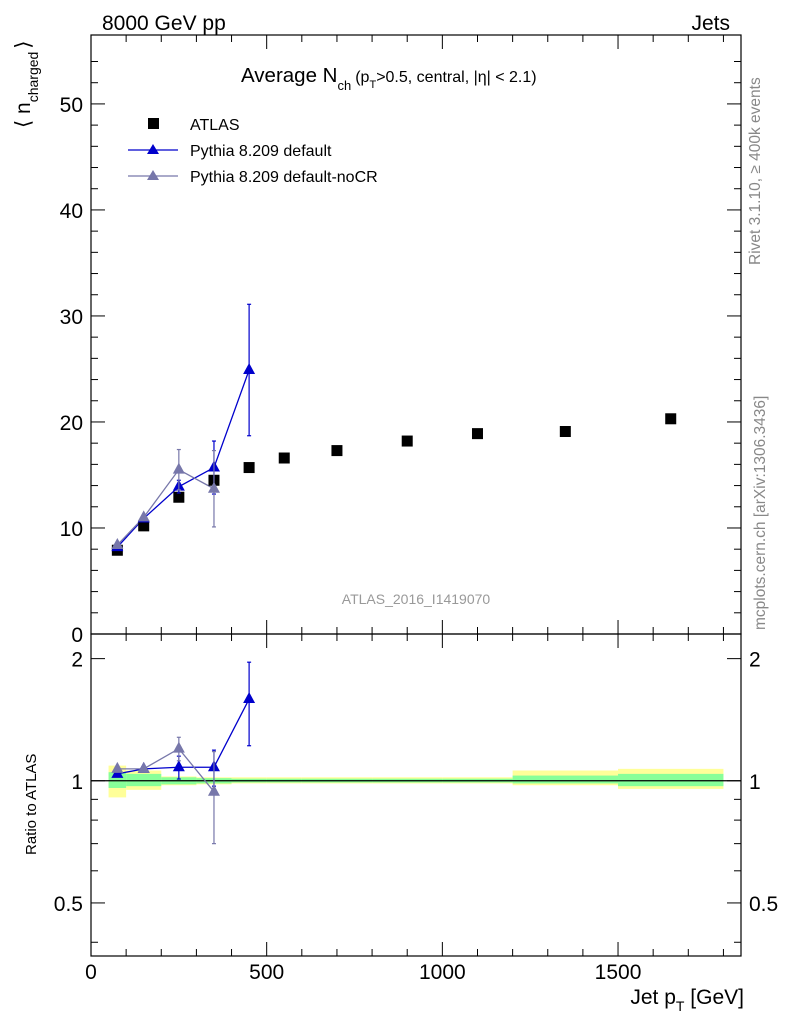 The height and width of the screenshot is (1024, 786). What do you see at coordinates (153, 175) in the screenshot?
I see `legend-nocr-marker` at bounding box center [153, 175].